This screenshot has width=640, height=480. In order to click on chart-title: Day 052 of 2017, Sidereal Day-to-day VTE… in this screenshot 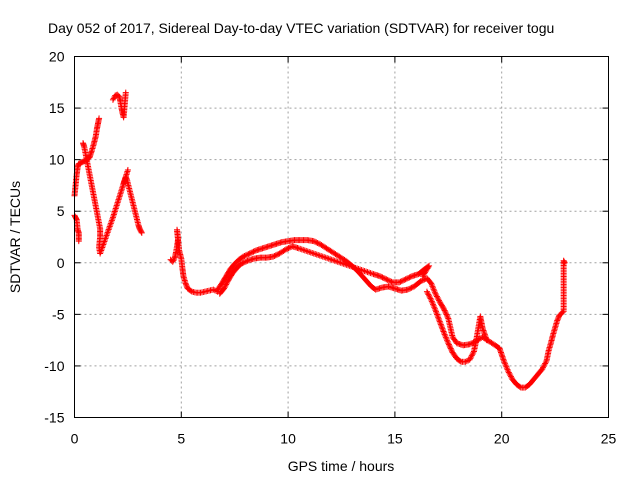, I will do `click(301, 28)`.